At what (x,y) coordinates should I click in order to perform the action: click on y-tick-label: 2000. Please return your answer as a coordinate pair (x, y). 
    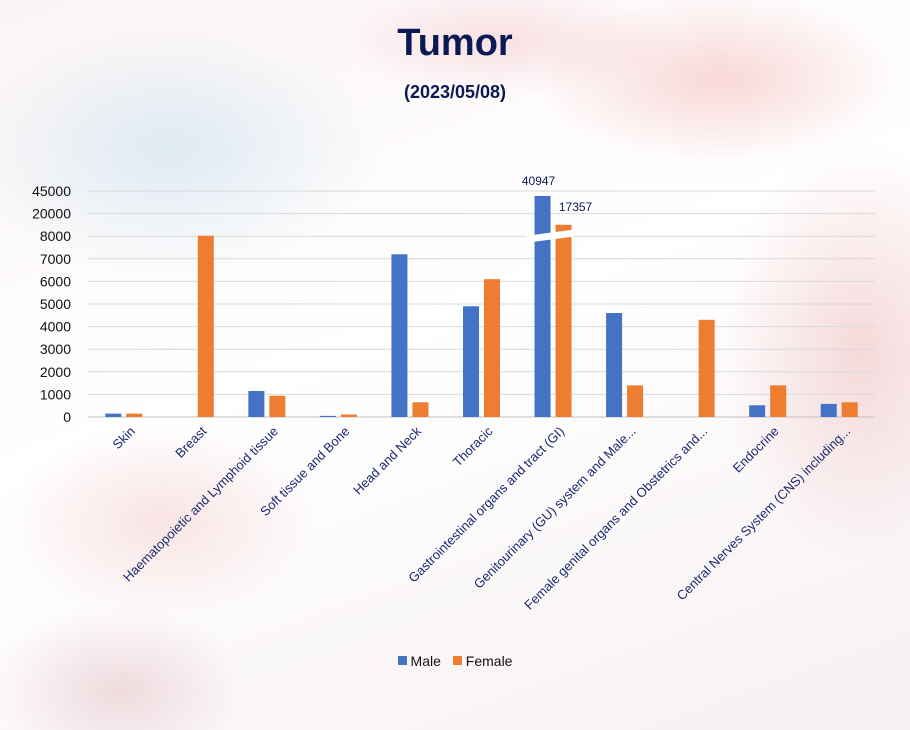
    Looking at the image, I should click on (55, 372).